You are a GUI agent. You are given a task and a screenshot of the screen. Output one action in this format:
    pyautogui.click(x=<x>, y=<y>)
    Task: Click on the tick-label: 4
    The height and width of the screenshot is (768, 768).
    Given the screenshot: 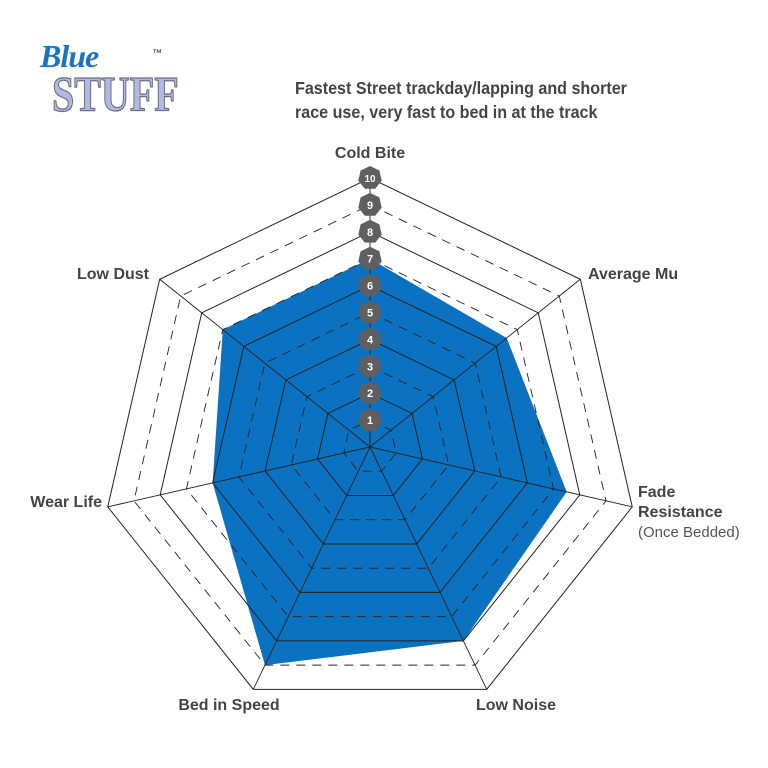 What is the action you would take?
    pyautogui.click(x=370, y=340)
    